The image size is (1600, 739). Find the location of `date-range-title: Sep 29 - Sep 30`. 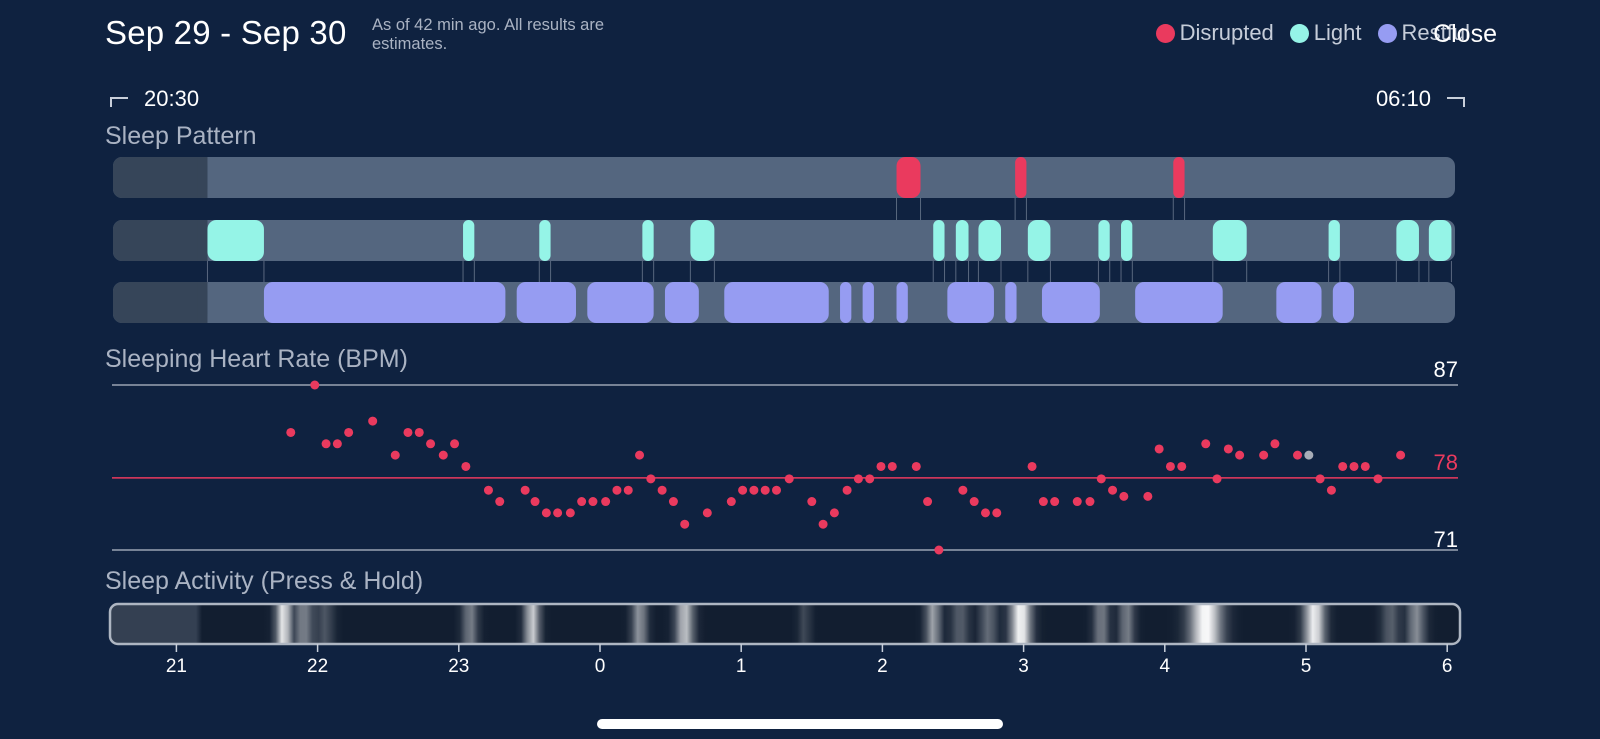

date-range-title: Sep 29 - Sep 30 is located at coordinates (226, 32).